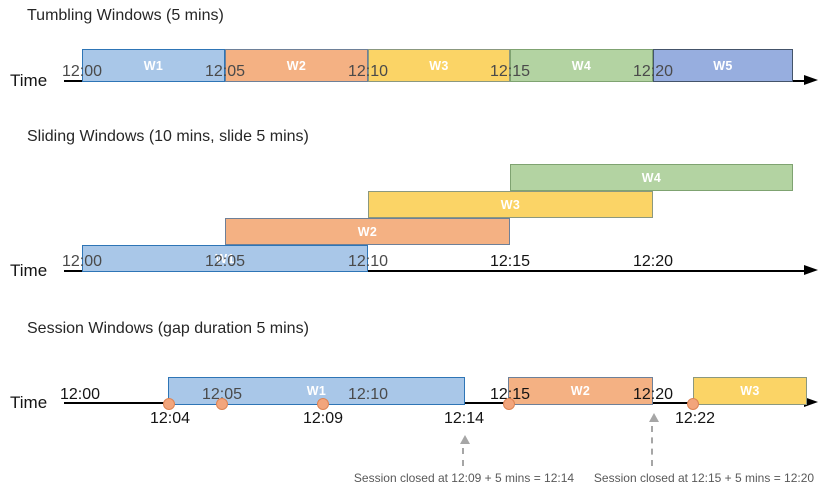 The width and height of the screenshot is (829, 498). I want to click on tumbling-window-w4: W4, so click(581, 65).